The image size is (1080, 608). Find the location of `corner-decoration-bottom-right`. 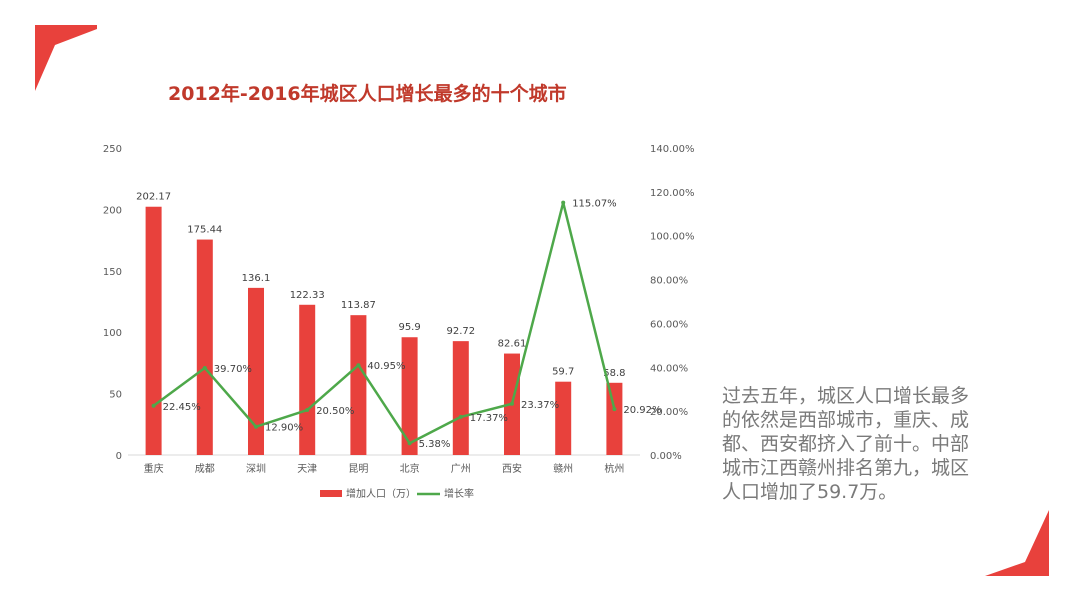

corner-decoration-bottom-right is located at coordinates (1017, 543).